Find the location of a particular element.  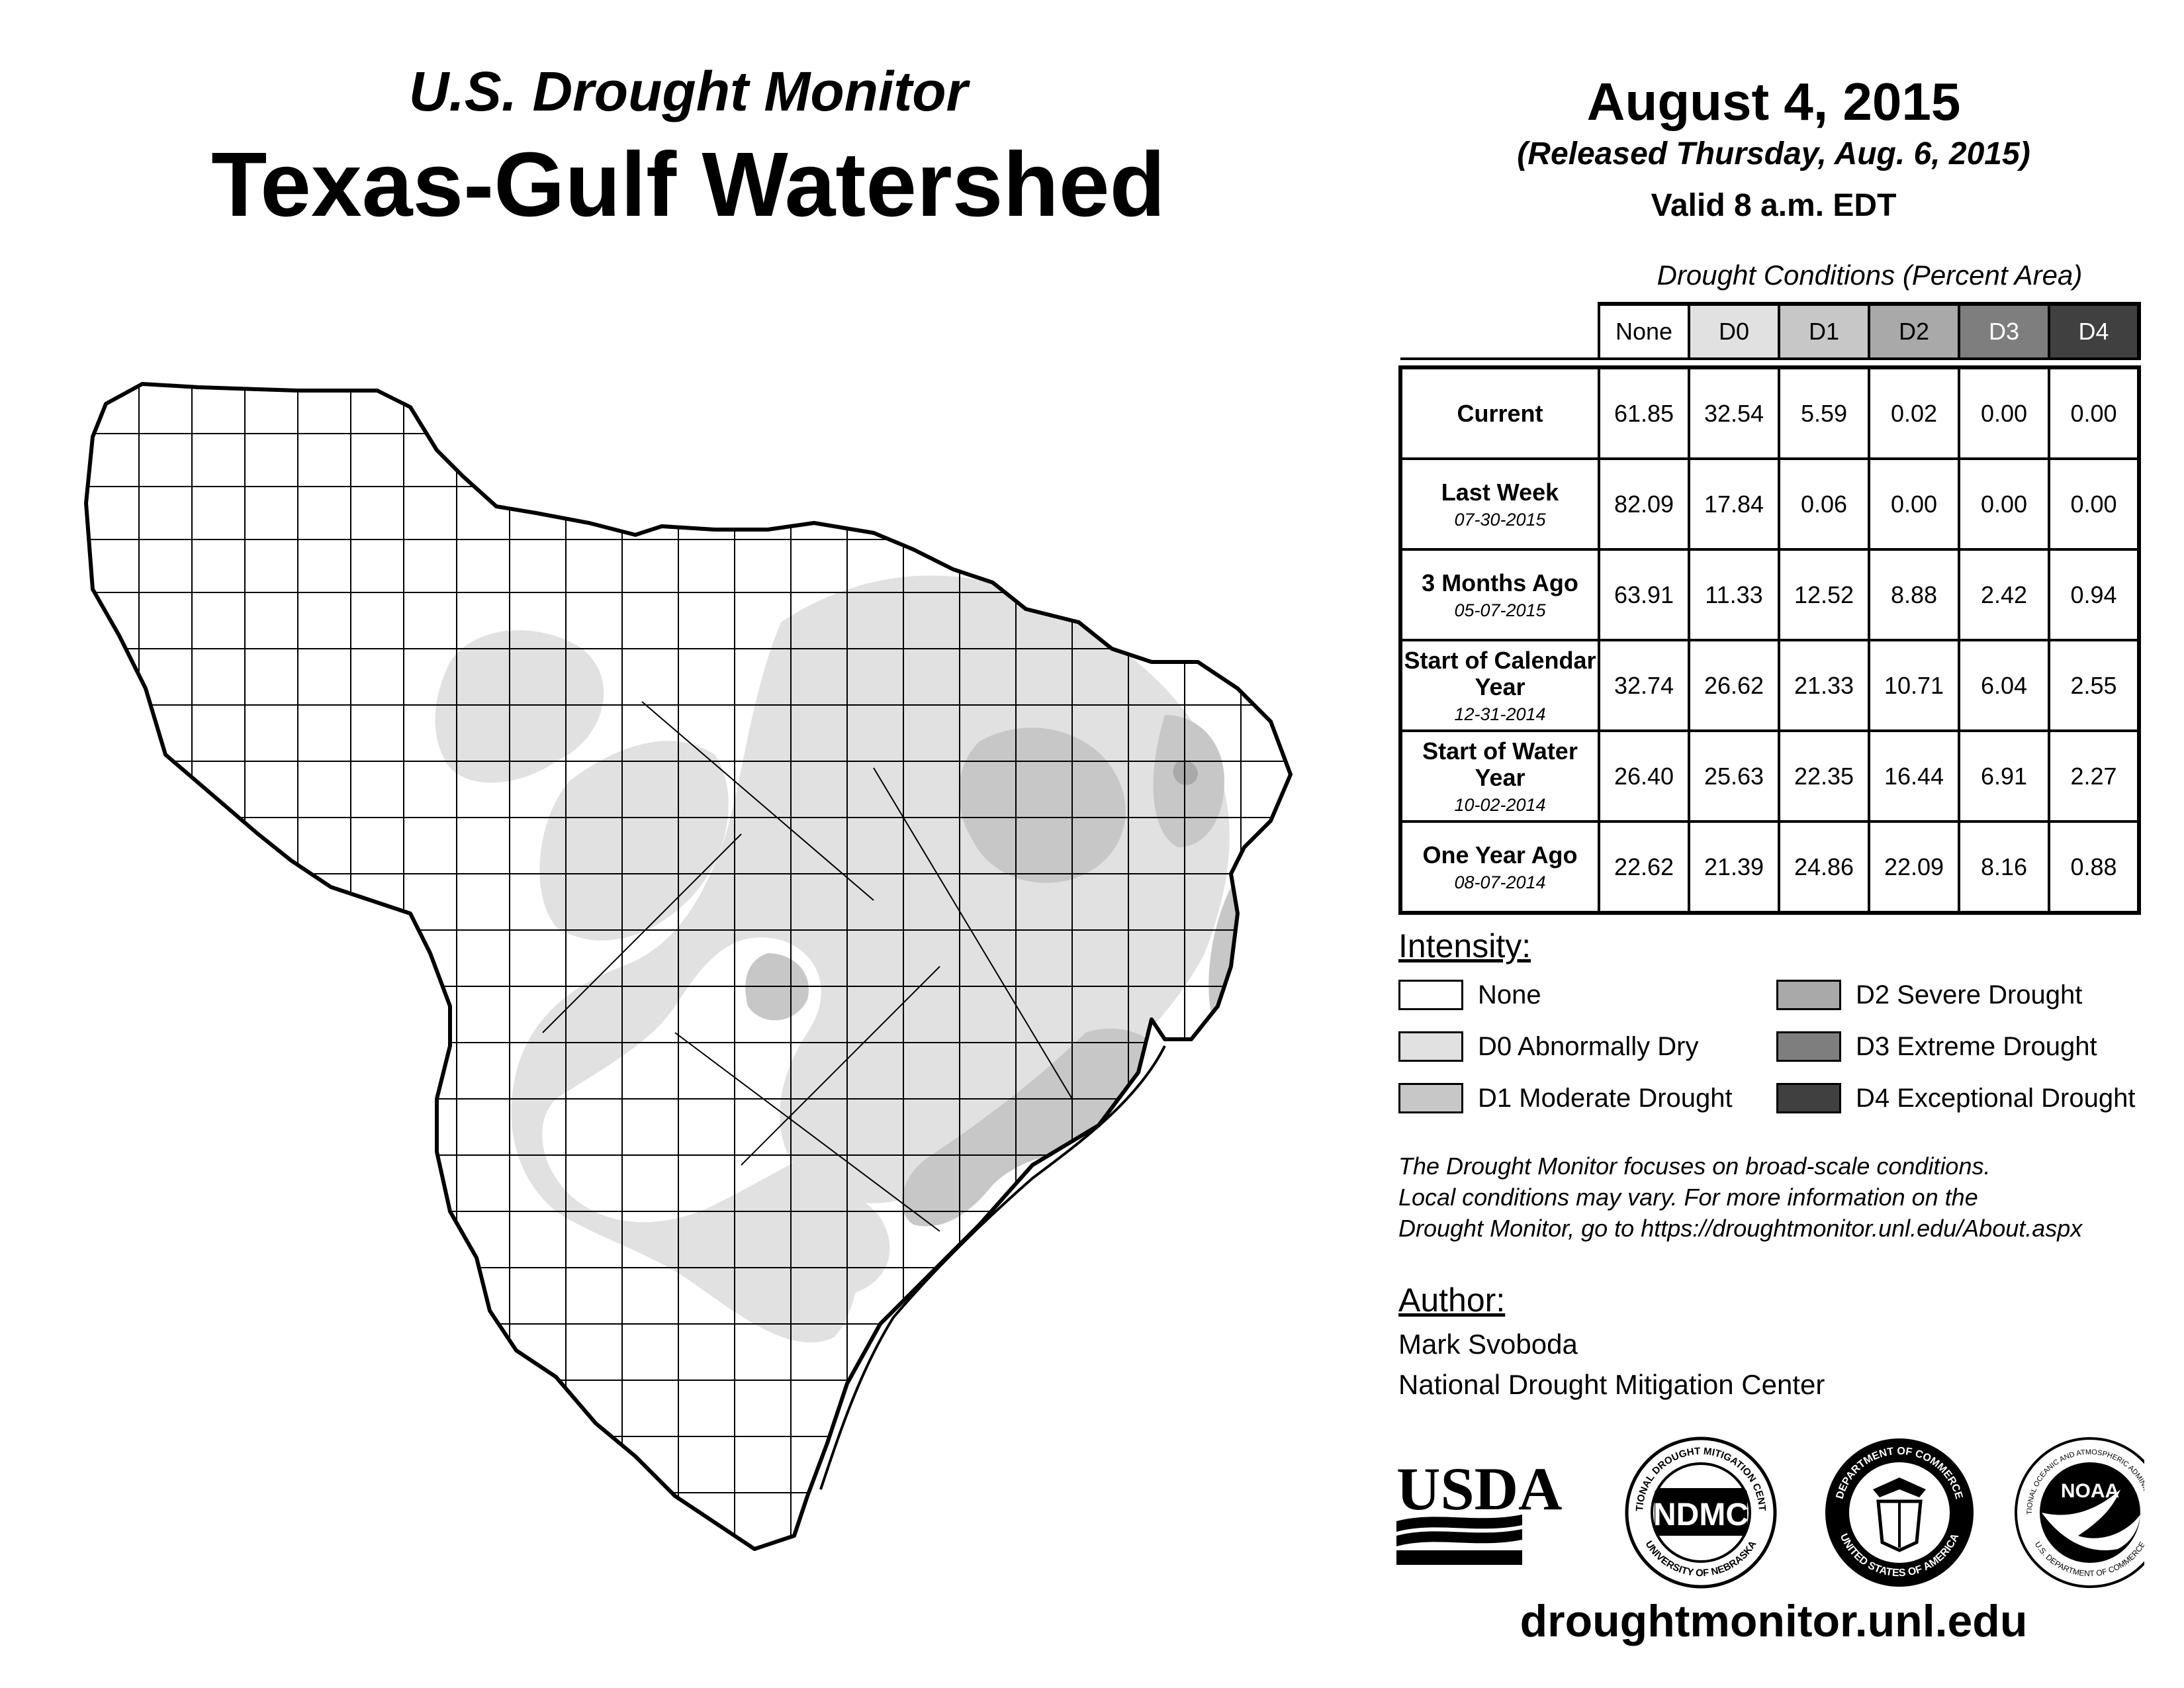

row-date: 12-31-2014 is located at coordinates (1500, 714).